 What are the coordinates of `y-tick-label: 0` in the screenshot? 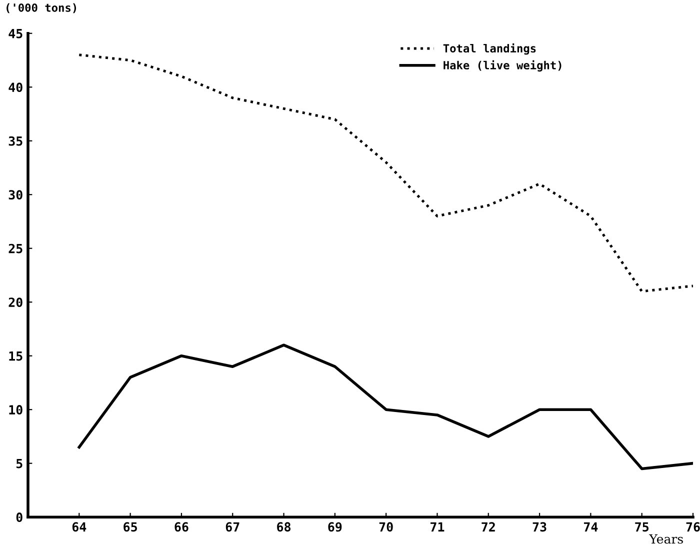 It's located at (19, 517).